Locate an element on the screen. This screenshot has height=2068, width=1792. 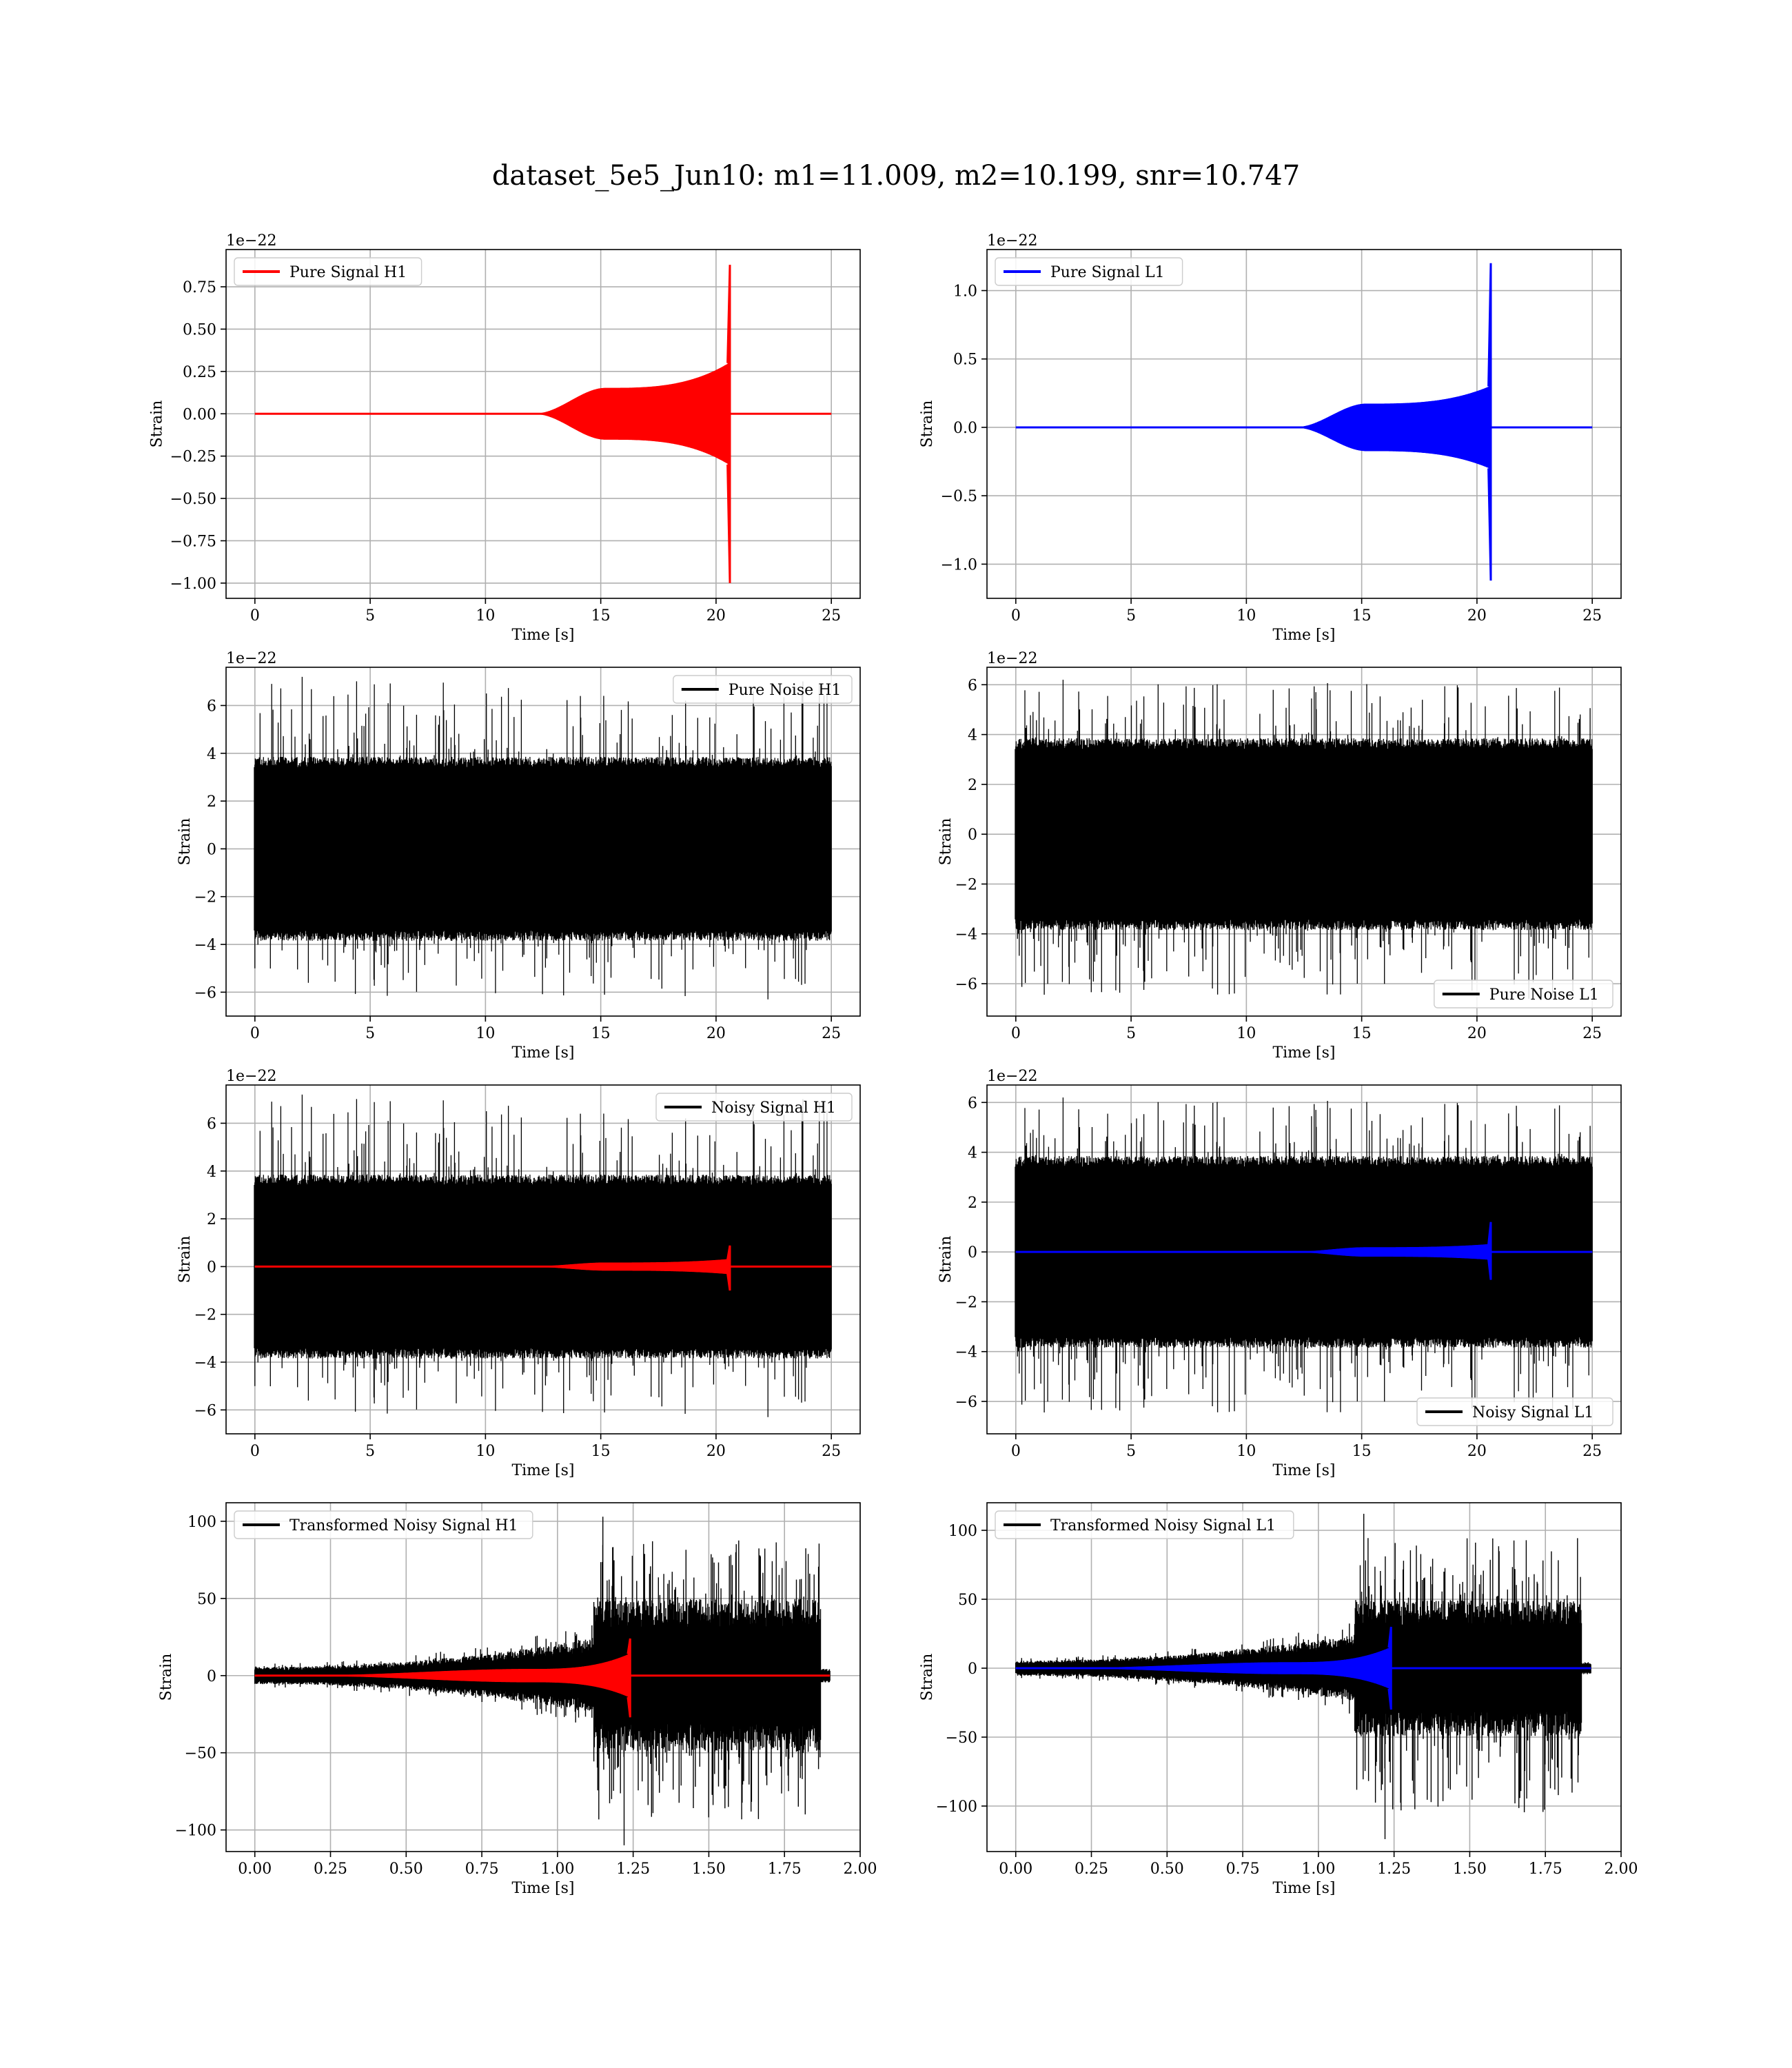
y-tick-label: −1.00 is located at coordinates (193, 584).